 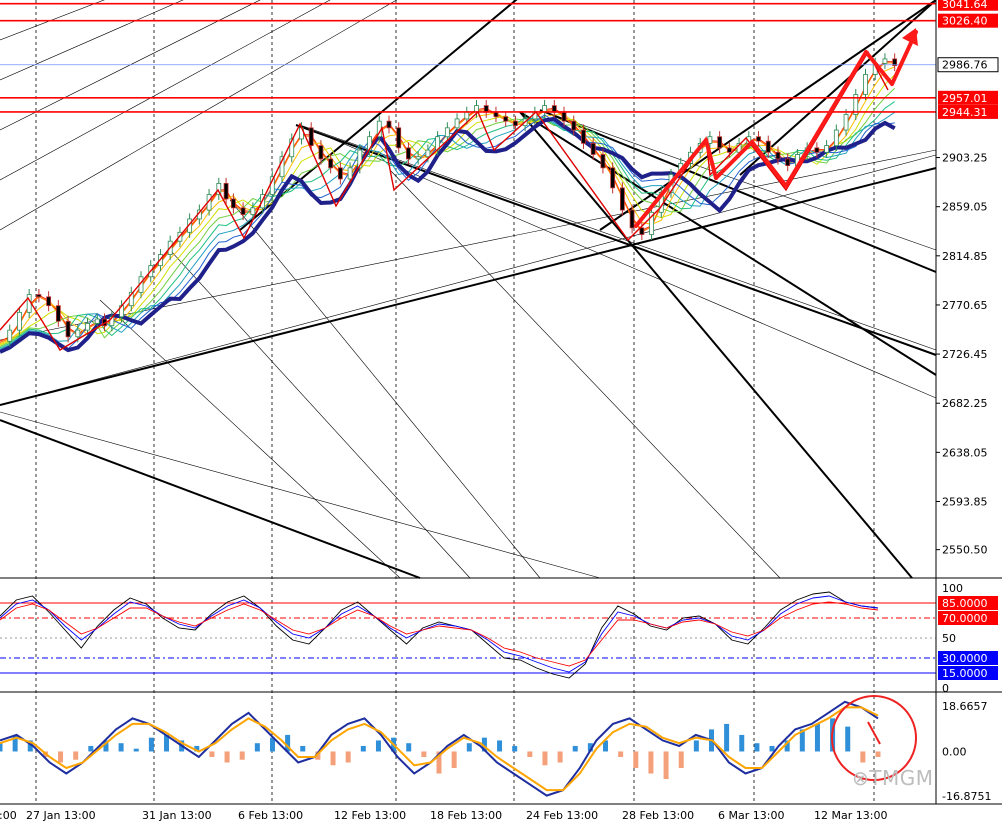 I want to click on price-tick-label: 2859.05, so click(x=965, y=207).